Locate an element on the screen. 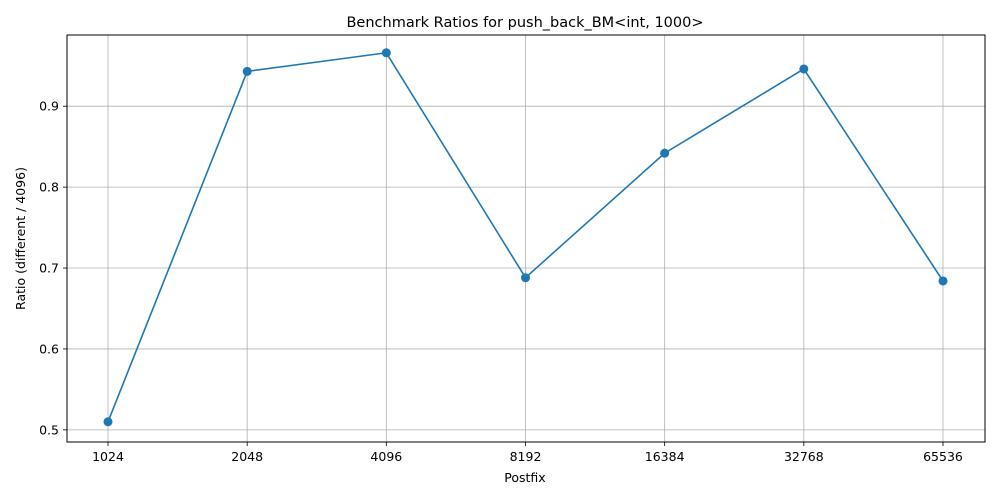 This screenshot has width=1000, height=500. y-tick-label: 0.5 is located at coordinates (49, 429).